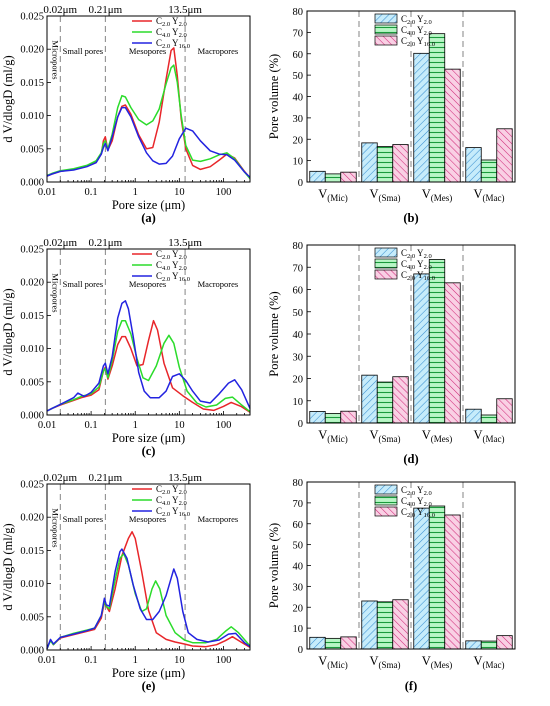 The width and height of the screenshot is (550, 706). Describe the element at coordinates (91, 660) in the screenshot. I see `x-tick-label: 0.1` at that location.